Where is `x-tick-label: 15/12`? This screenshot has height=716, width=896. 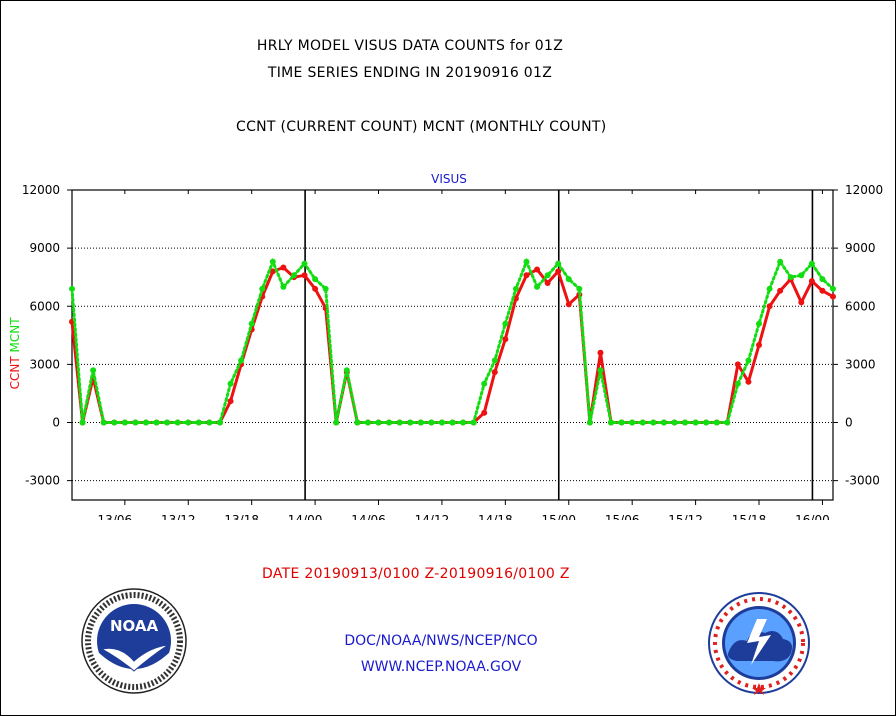 x-tick-label: 15/12 is located at coordinates (685, 516).